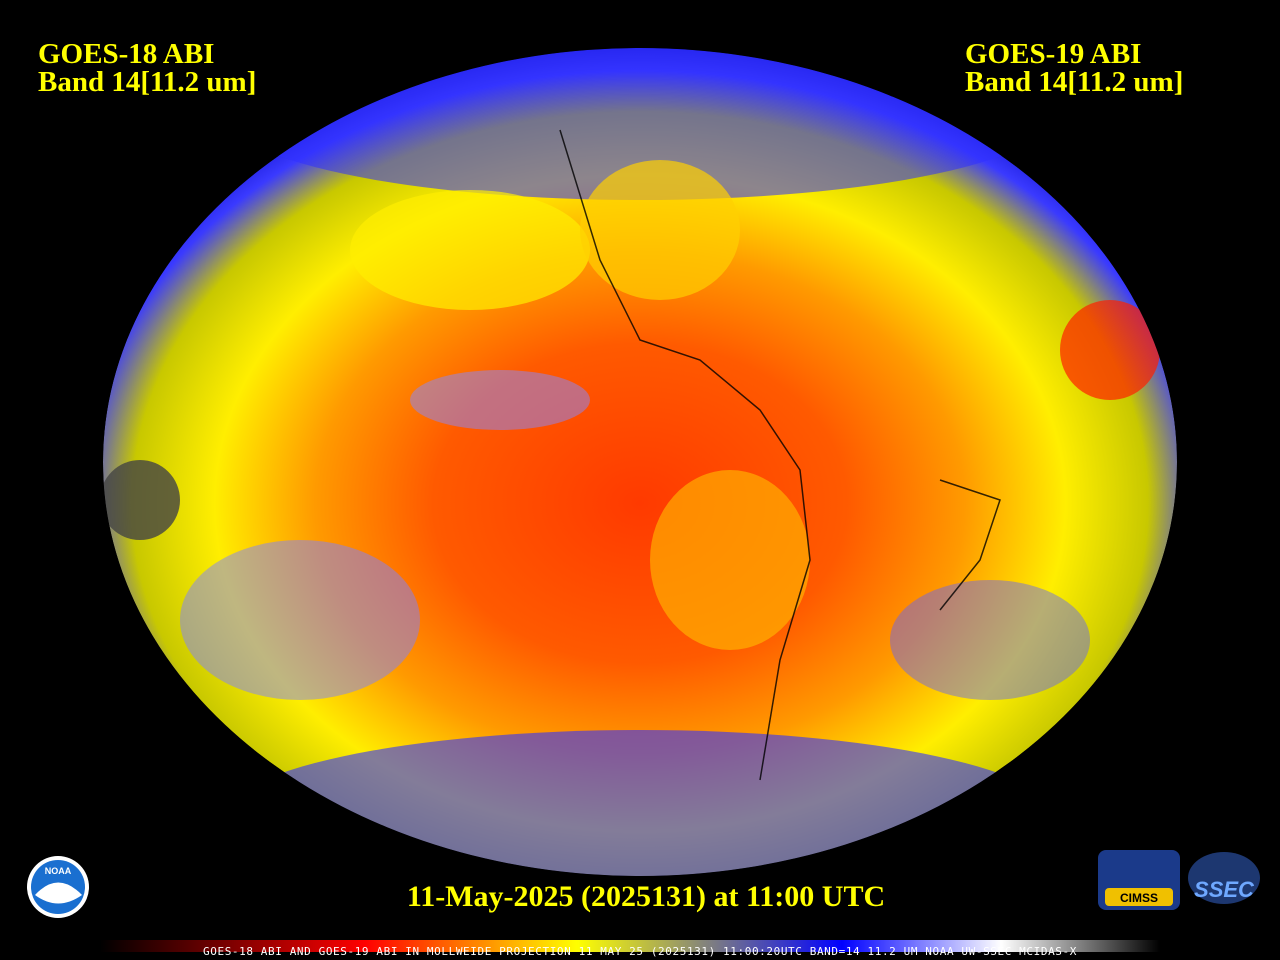  Describe the element at coordinates (646, 896) in the screenshot. I see `timestamp: 11-May-2025 (2025131) at 11:00 UTC` at that location.